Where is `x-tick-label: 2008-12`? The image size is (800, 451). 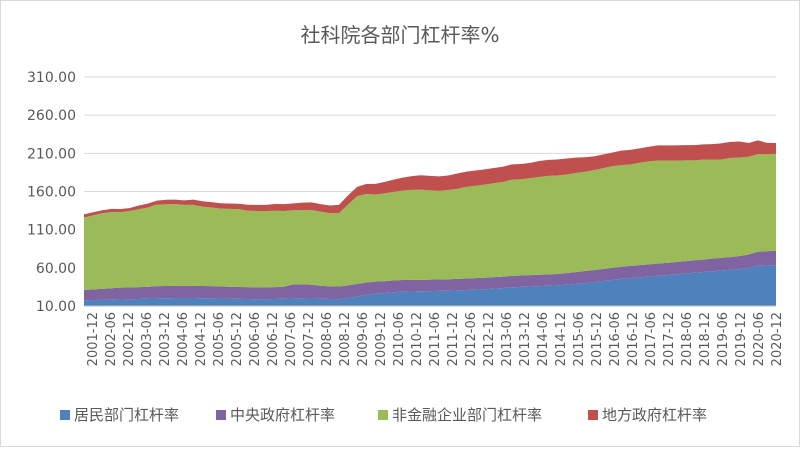 x-tick-label: 2008-12 is located at coordinates (345, 339).